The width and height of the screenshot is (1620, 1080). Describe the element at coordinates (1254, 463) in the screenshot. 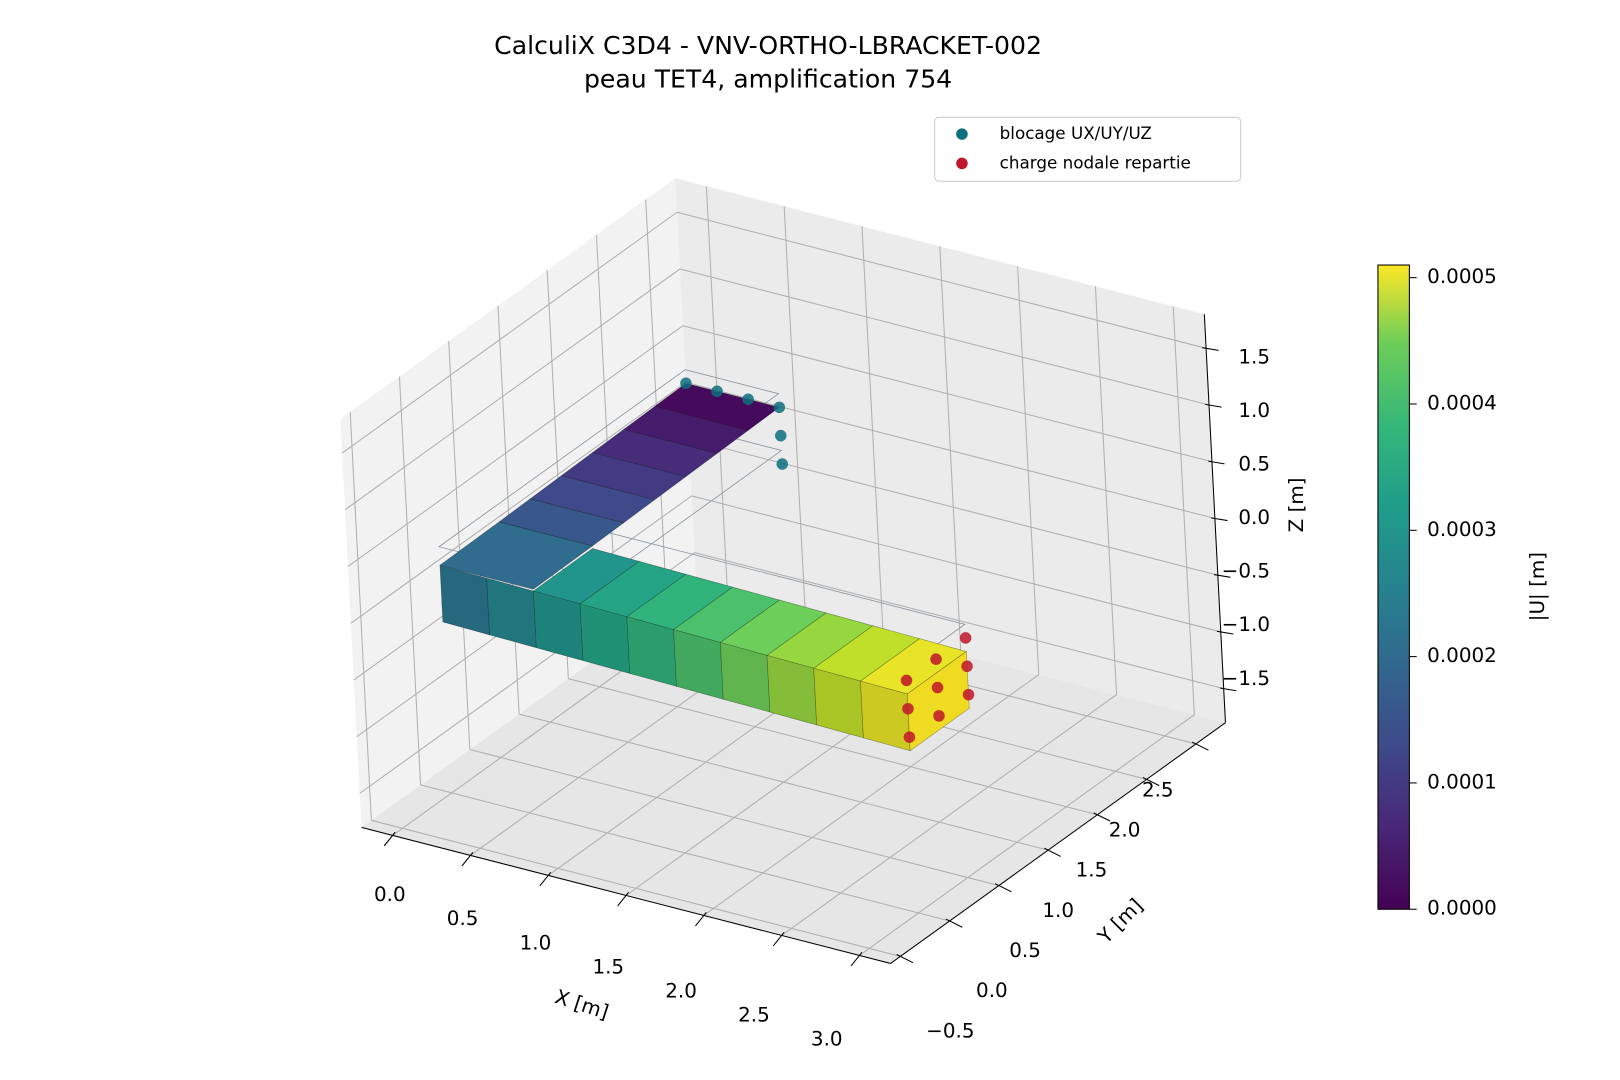

I see `z-tick-label: 0.5` at that location.